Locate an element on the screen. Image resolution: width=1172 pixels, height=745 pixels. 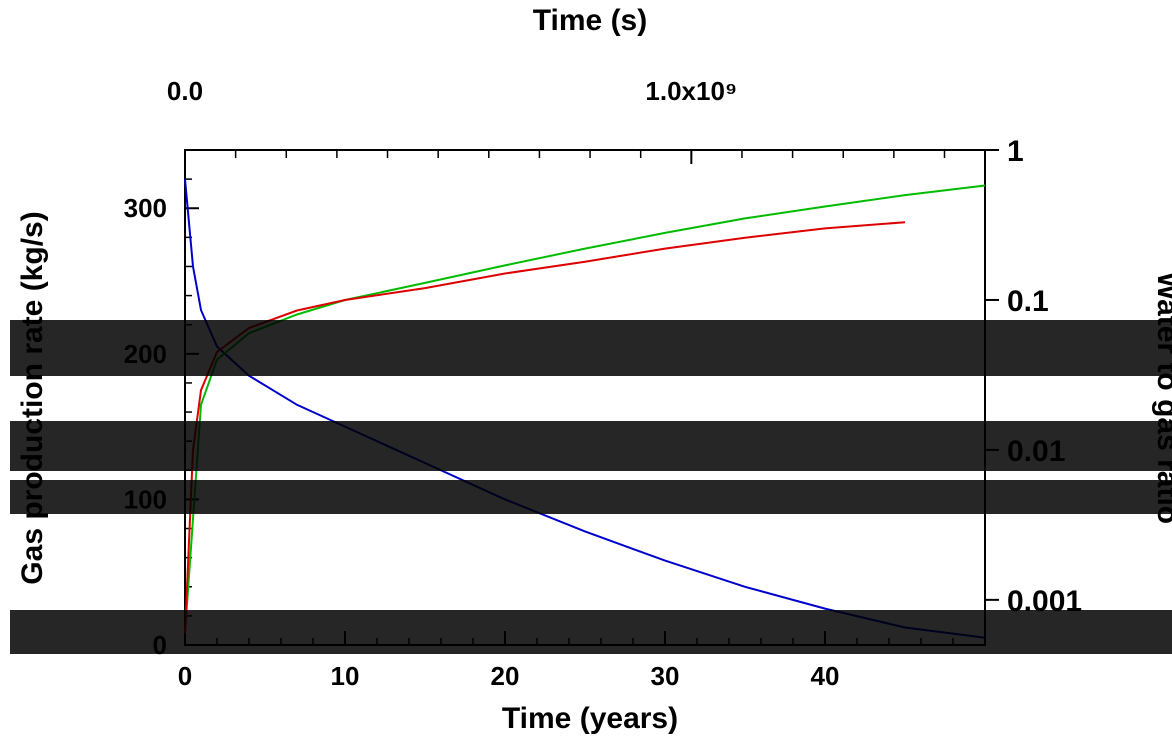
top-axis-title: Time (s) is located at coordinates (590, 20).